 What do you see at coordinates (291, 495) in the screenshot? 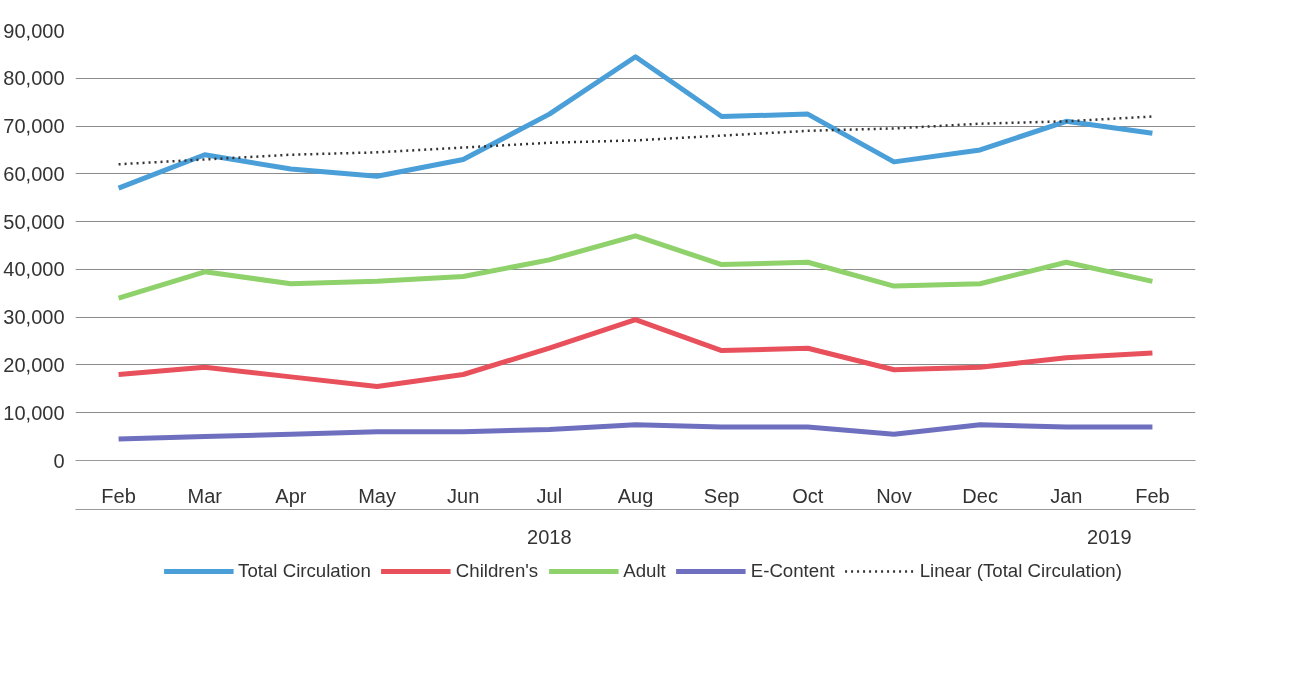
I see `x-tick-label: Apr` at bounding box center [291, 495].